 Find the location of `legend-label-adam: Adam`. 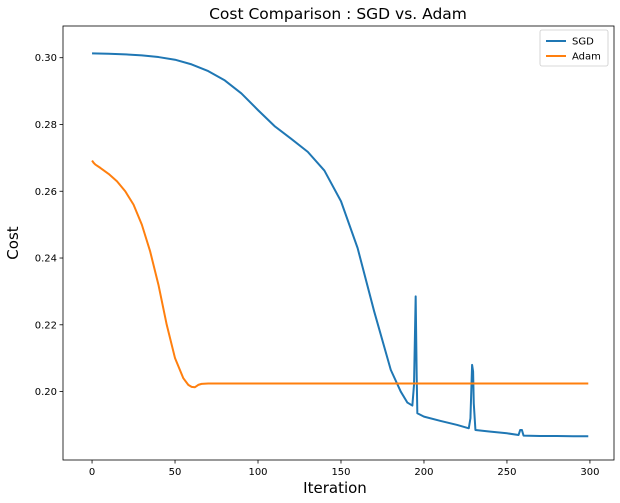

legend-label-adam: Adam is located at coordinates (586, 57).